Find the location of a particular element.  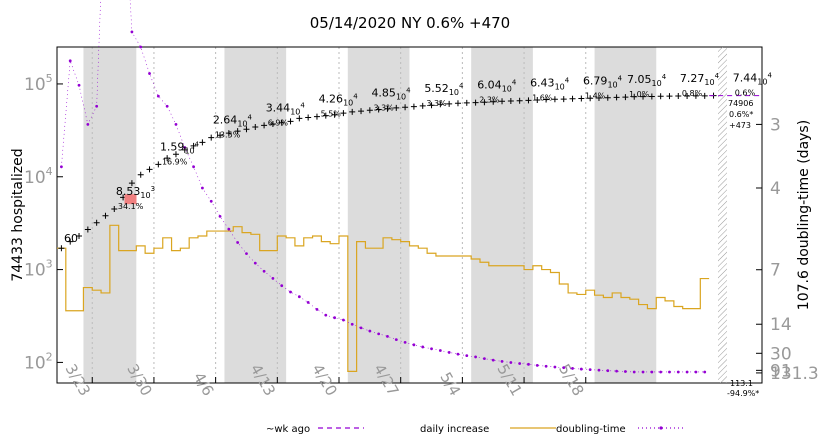

y2tick-label-4: 30 is located at coordinates (781, 354).